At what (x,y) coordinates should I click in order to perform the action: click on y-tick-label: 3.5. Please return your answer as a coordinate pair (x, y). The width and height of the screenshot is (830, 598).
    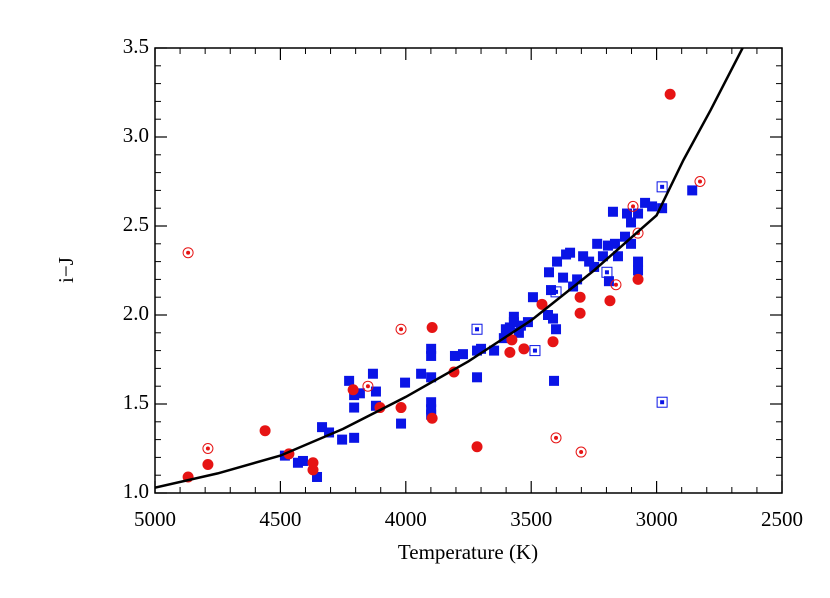
    Looking at the image, I should click on (136, 46).